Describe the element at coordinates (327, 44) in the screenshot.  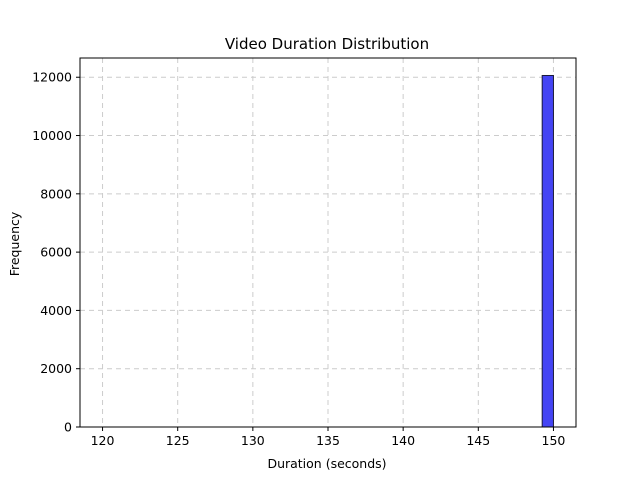
I see `chart-title: Video Duration Distribution` at that location.